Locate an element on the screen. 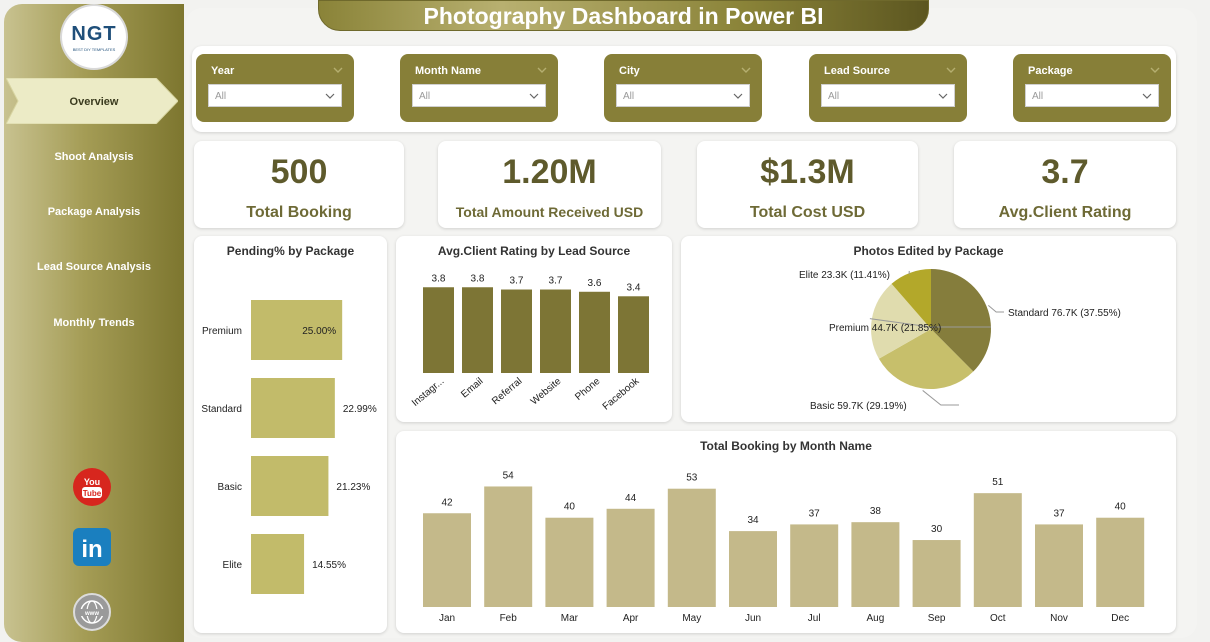 This screenshot has width=1210, height=642. website-icon: www is located at coordinates (92, 612).